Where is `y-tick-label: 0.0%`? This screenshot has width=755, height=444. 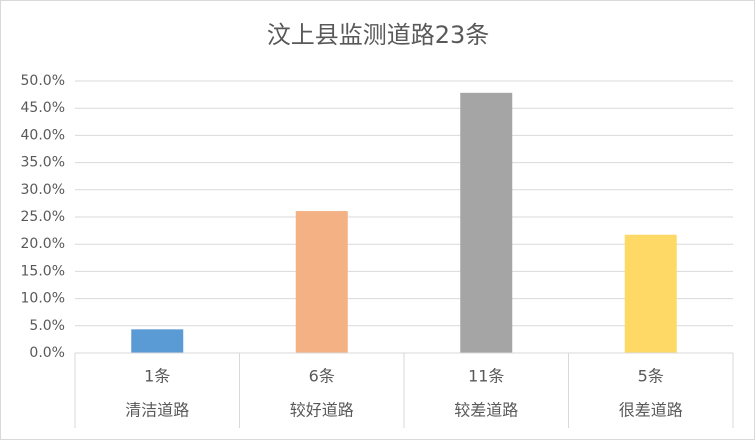
y-tick-label: 0.0% is located at coordinates (47, 353).